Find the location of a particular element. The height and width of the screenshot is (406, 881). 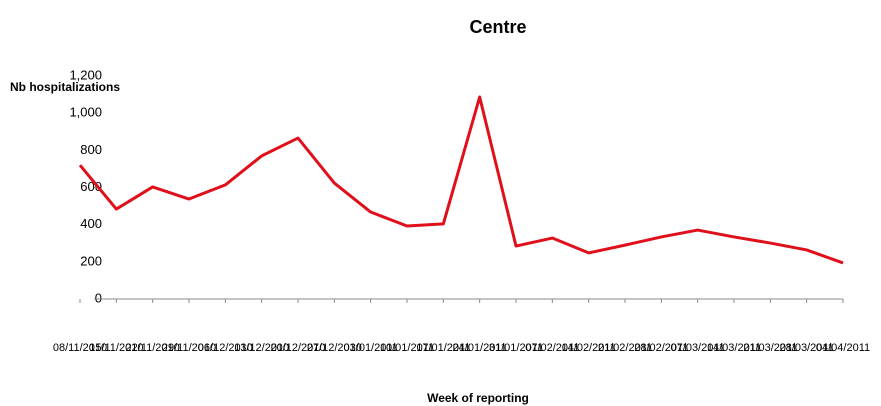

x-tick-label: 13/12/2010 is located at coordinates (261, 348).